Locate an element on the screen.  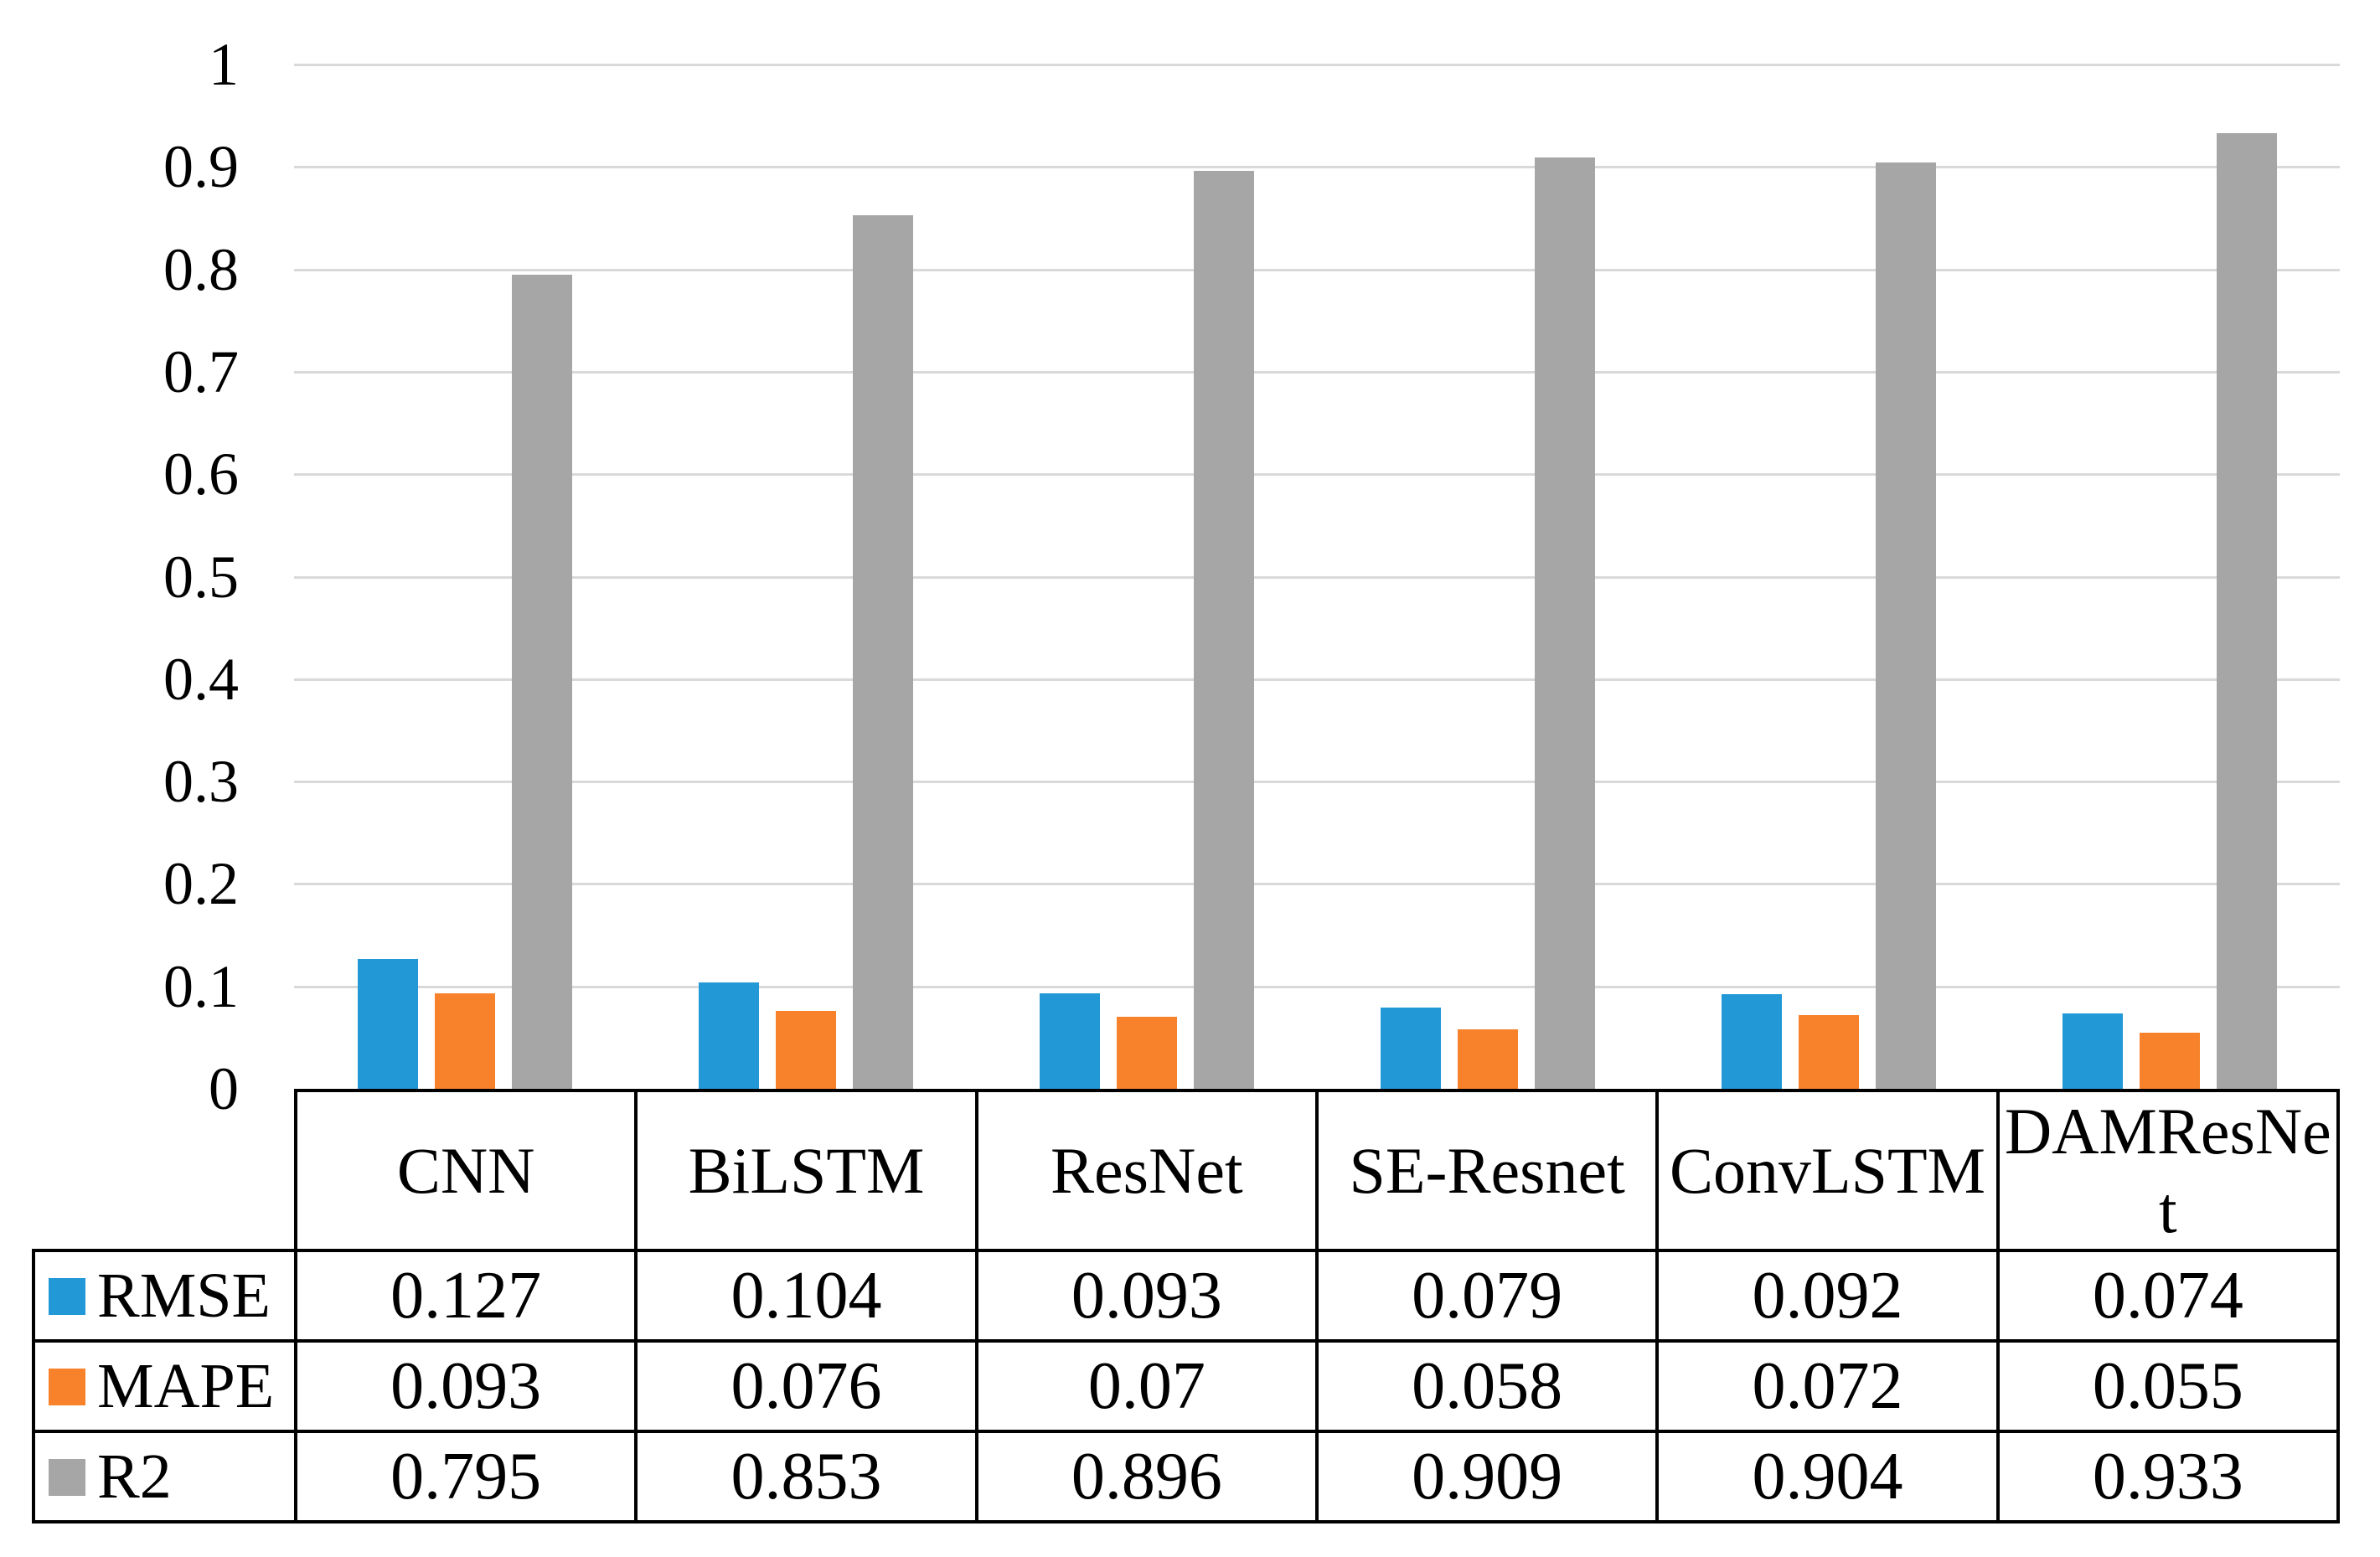
bar-group-cnn is located at coordinates (464, 576).